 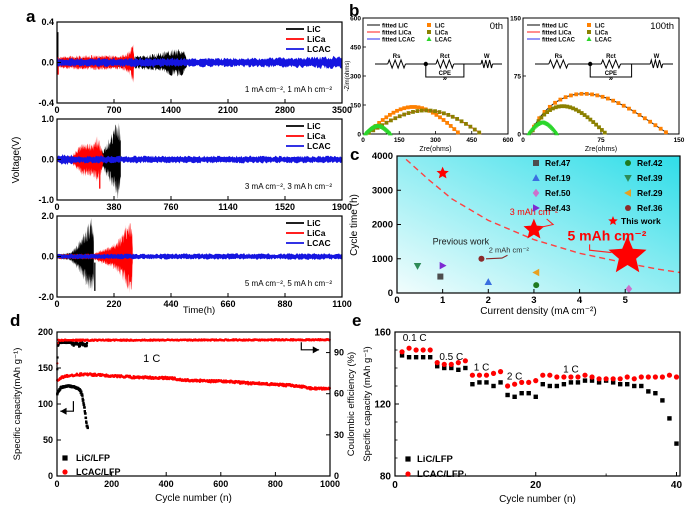 I want to click on svg-text: 2, so click(x=488, y=300).